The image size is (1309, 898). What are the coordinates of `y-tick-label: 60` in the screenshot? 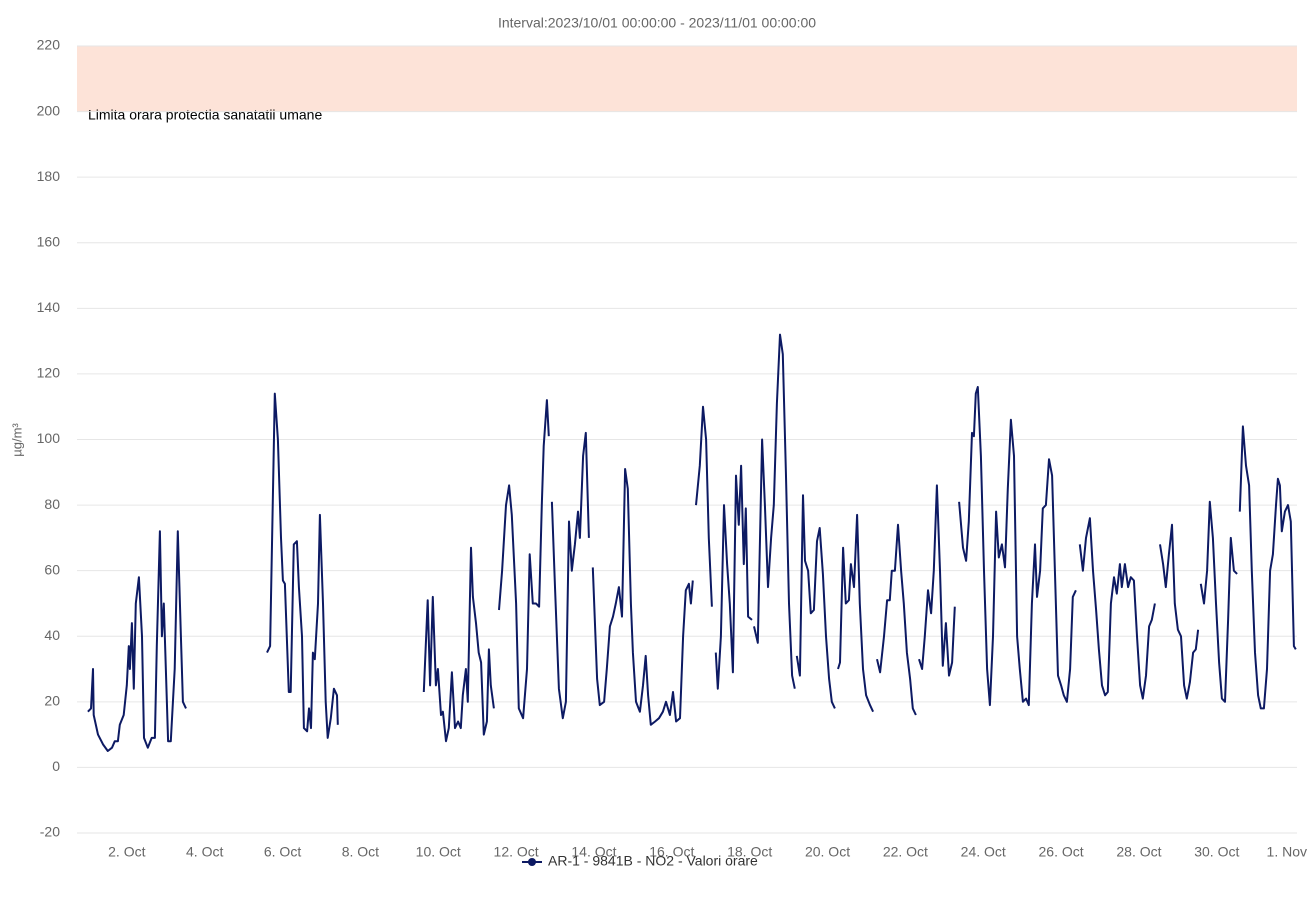 It's located at (52, 569).